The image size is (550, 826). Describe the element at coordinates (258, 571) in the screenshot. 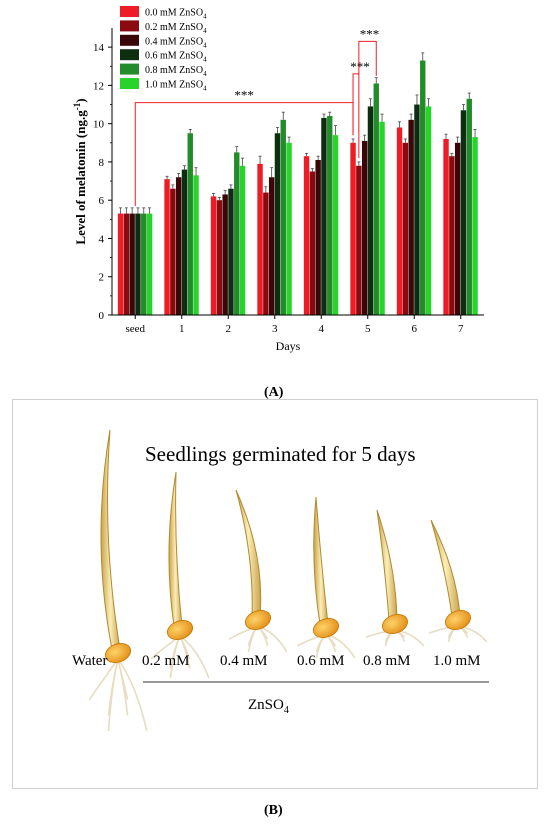

I see `seedling-0-4mm` at that location.